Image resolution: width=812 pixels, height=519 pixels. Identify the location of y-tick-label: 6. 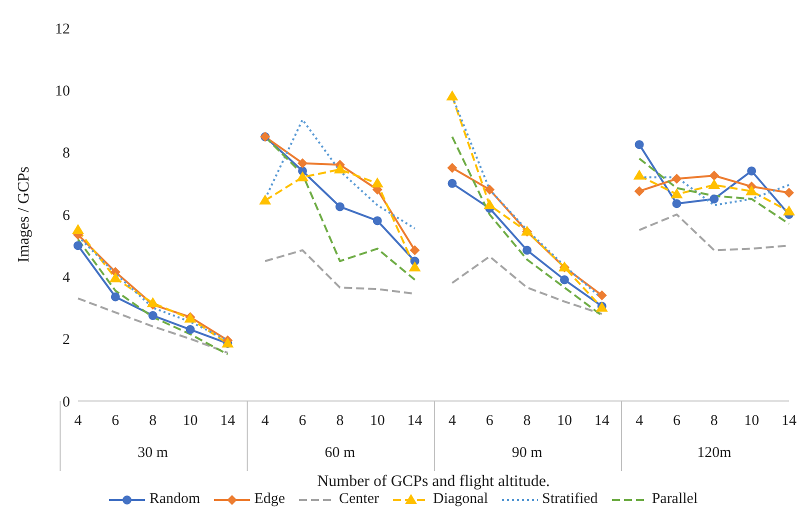
(66, 216).